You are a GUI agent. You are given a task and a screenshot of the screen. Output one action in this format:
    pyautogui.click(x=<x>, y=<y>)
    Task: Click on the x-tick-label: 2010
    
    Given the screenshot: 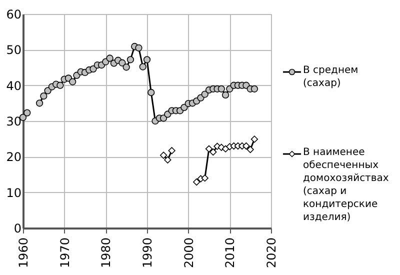 What is the action you would take?
    pyautogui.click(x=230, y=253)
    